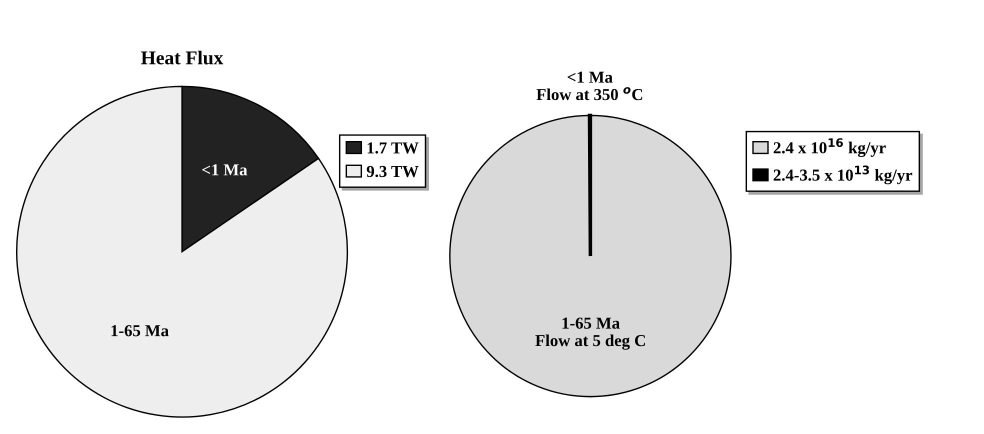 This screenshot has width=984, height=434. What do you see at coordinates (182, 57) in the screenshot?
I see `chart-title: Heat Flux` at bounding box center [182, 57].